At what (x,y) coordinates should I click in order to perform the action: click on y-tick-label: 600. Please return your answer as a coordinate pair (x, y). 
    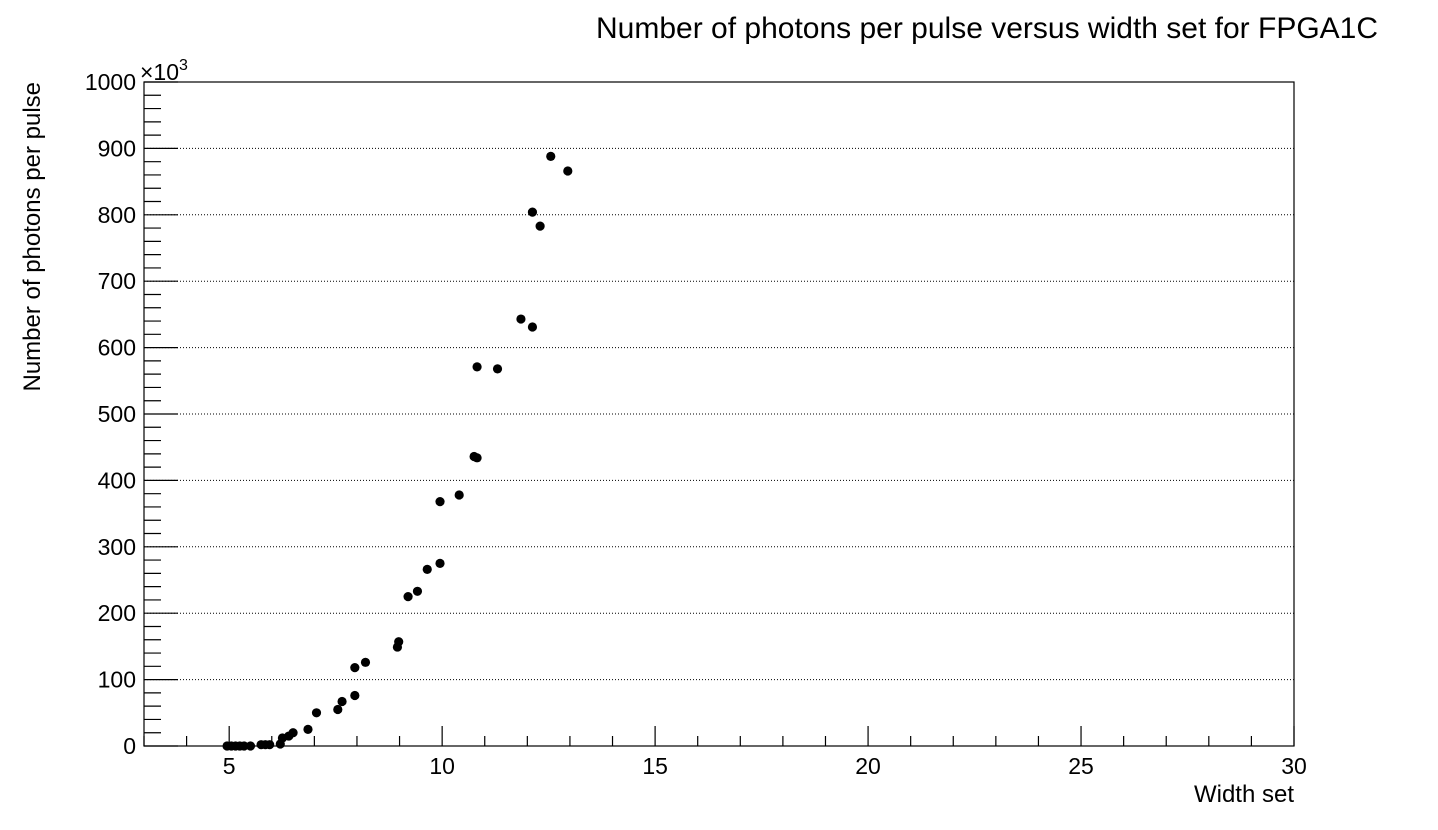
    Looking at the image, I should click on (117, 348).